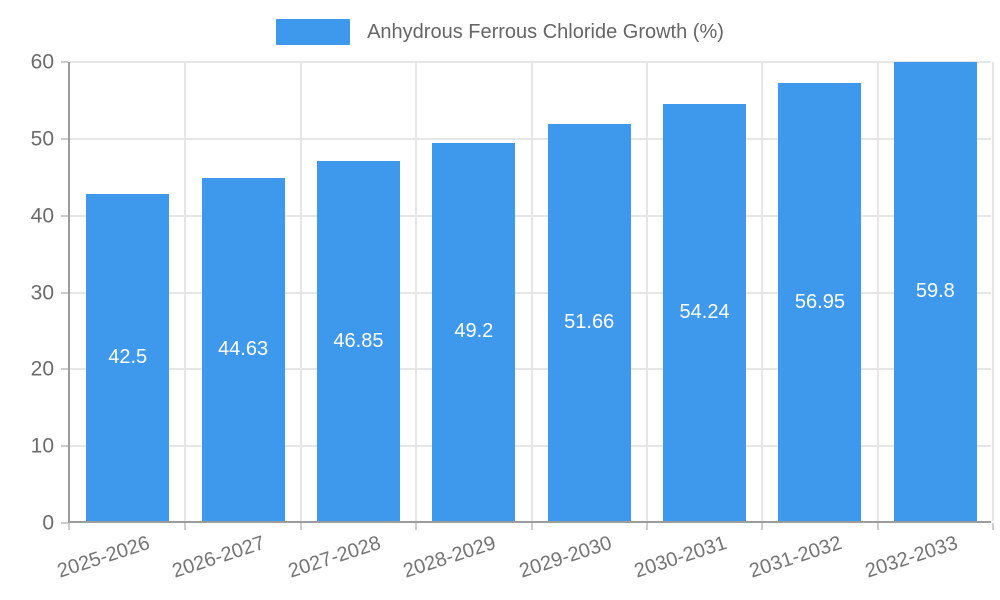 Image resolution: width=1000 pixels, height=600 pixels. What do you see at coordinates (911, 557) in the screenshot?
I see `x-axis-label-2032-2033: 2032-2033` at bounding box center [911, 557].